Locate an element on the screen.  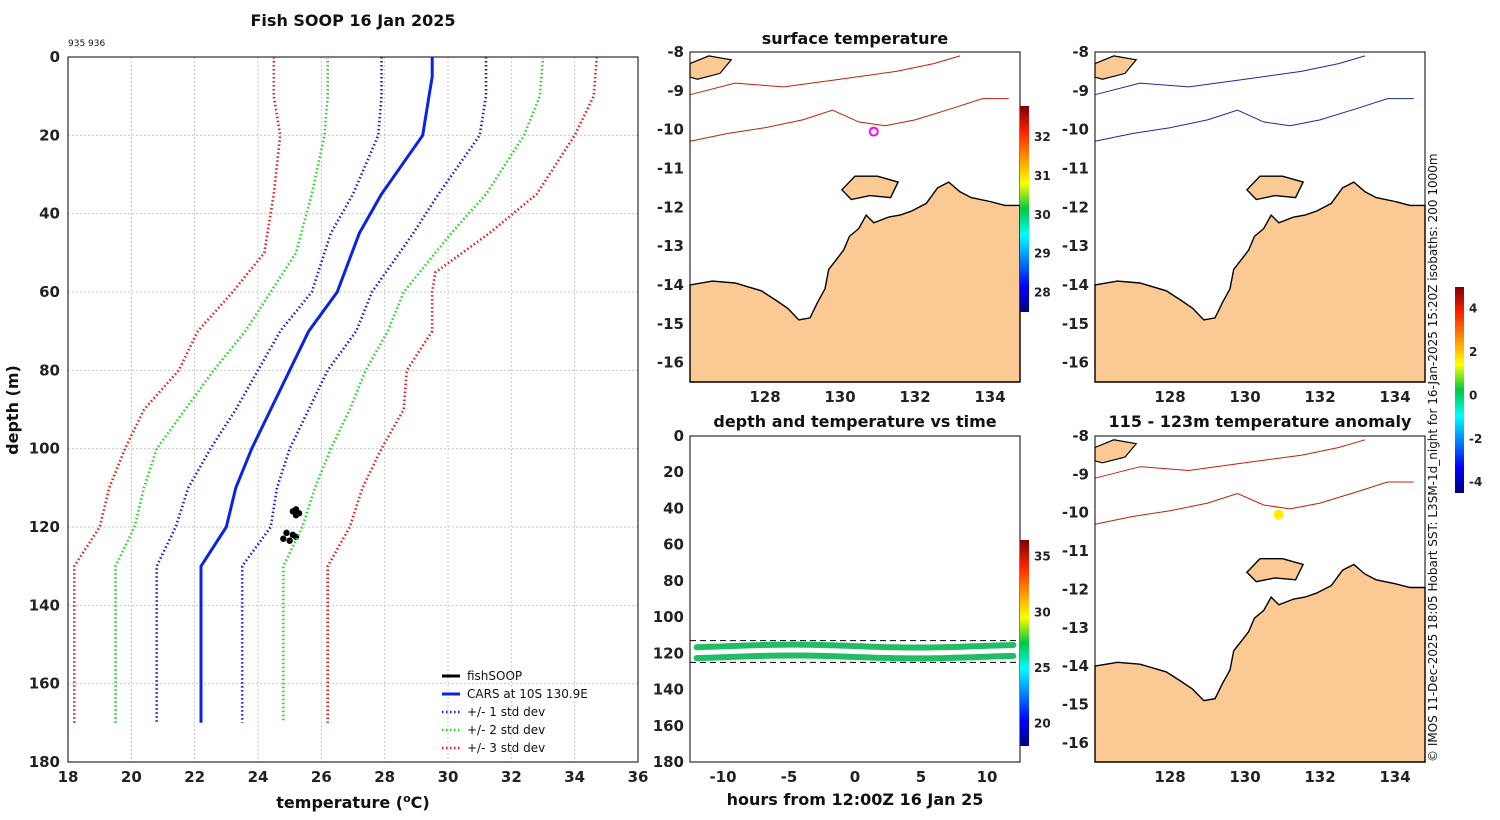
legend-label-3: +/- 2 std dev is located at coordinates (506, 730).